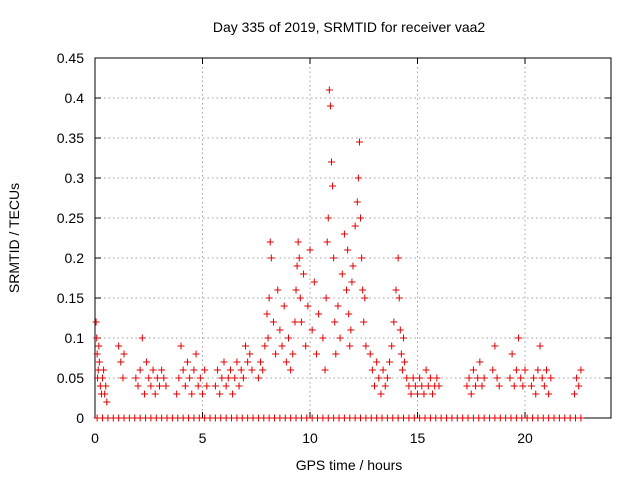  What do you see at coordinates (70, 58) in the screenshot?
I see `y-tick-label: 0.45` at bounding box center [70, 58].